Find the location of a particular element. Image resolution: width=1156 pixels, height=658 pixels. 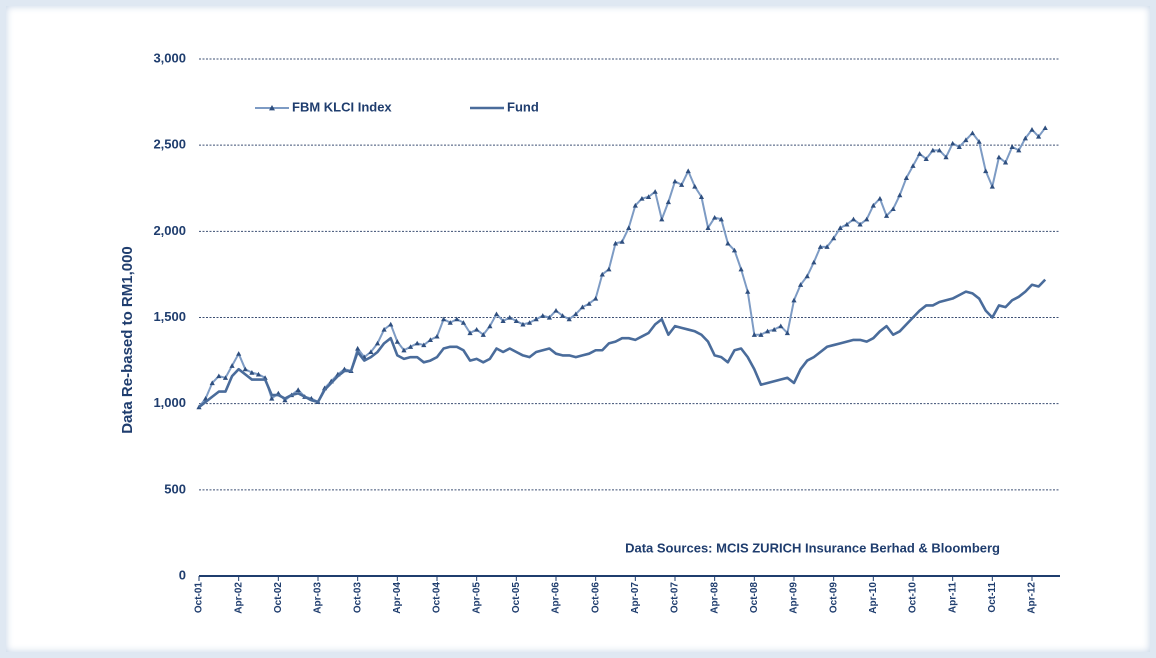

y-tick-label: 2,000 is located at coordinates (169, 230).